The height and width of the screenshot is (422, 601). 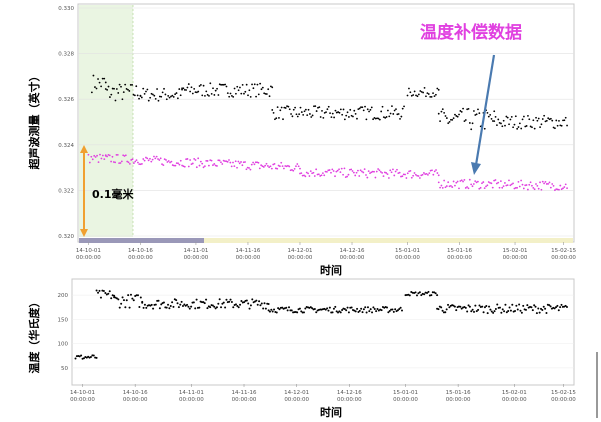 What do you see at coordinates (64, 369) in the screenshot?
I see `bottom-y-tick-label: 50` at bounding box center [64, 369].